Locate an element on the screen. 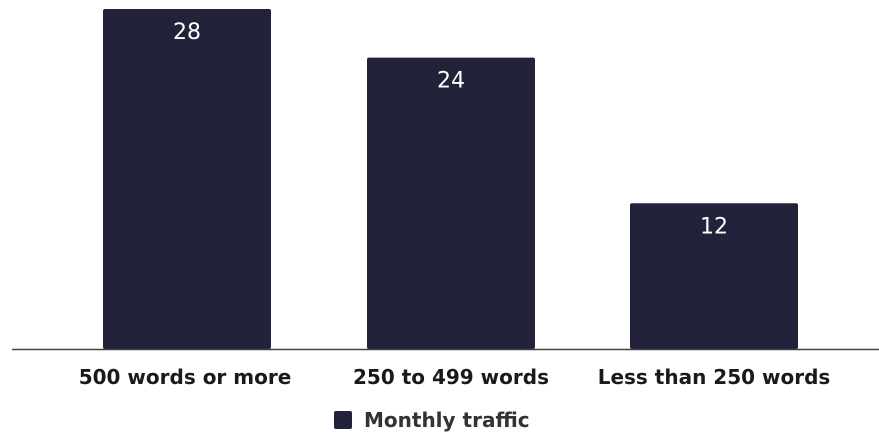 The height and width of the screenshot is (433, 879). legend-label: Monthly traffic is located at coordinates (447, 420).